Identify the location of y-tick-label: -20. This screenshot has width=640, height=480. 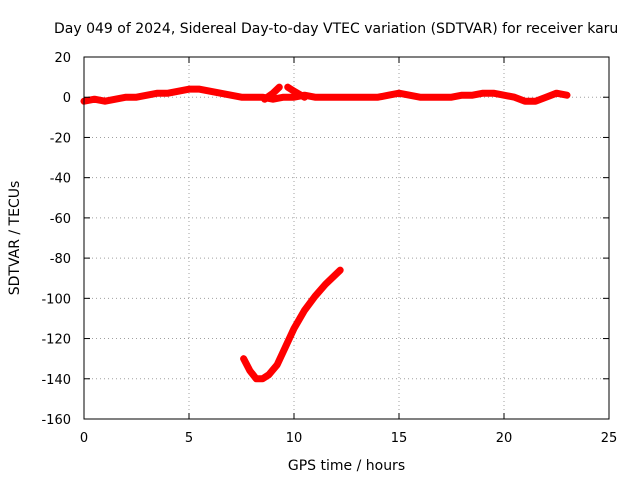
(60, 138).